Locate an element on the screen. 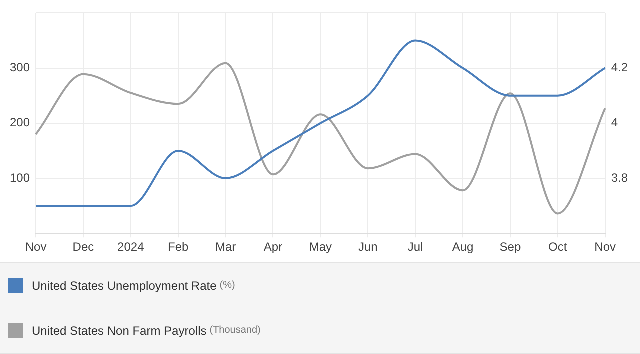  y-tick-label: 200 is located at coordinates (20, 123).